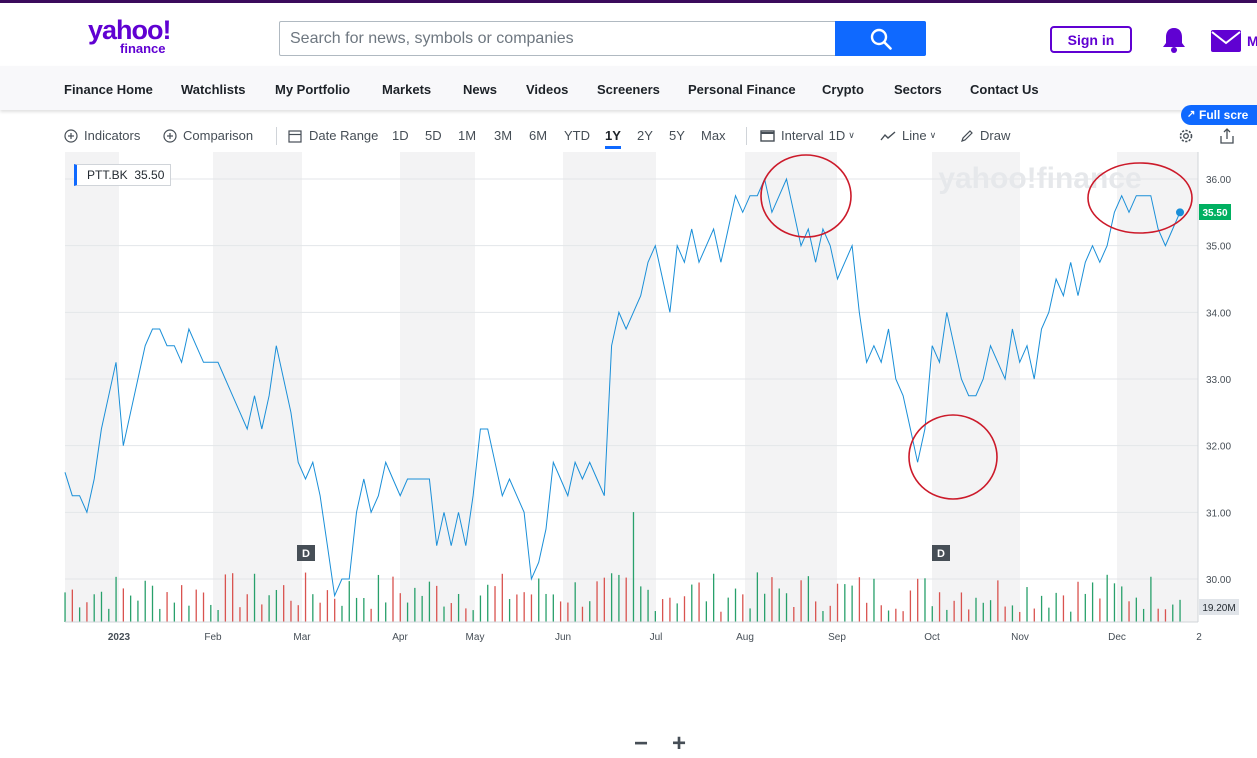 This screenshot has width=1257, height=758. What do you see at coordinates (313, 89) in the screenshot?
I see `nav-my-portfolio: My Portfolio` at bounding box center [313, 89].